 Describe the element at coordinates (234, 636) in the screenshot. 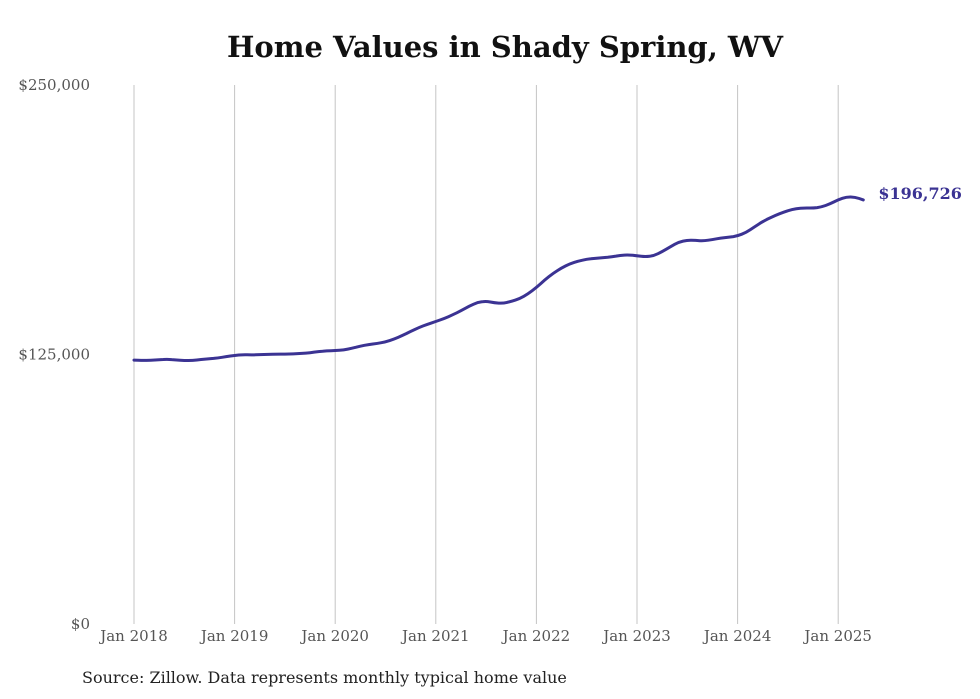

I see `x-tick-label: Jan 2019` at that location.